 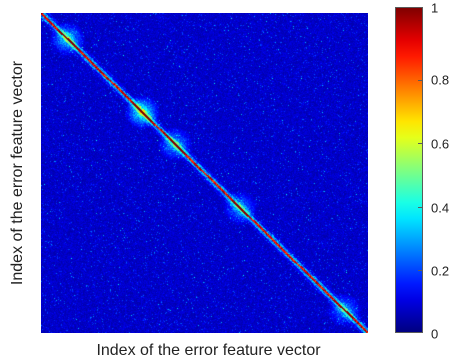 I want to click on colorbar-tick-label: 0, so click(x=435, y=334).